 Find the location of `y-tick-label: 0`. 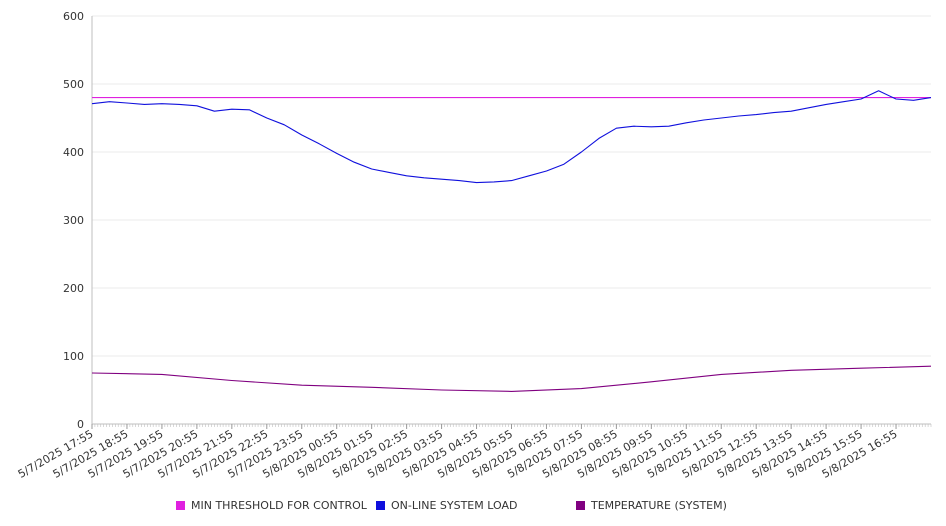

y-tick-label: 0 is located at coordinates (80, 424).